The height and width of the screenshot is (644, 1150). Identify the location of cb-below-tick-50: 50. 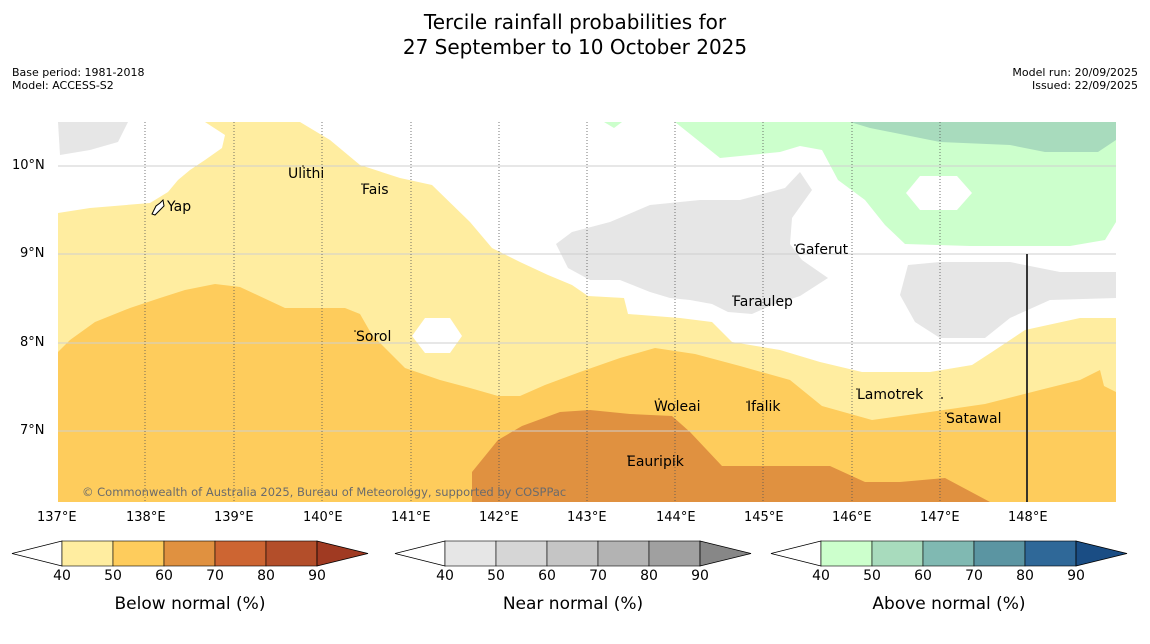
(113, 576).